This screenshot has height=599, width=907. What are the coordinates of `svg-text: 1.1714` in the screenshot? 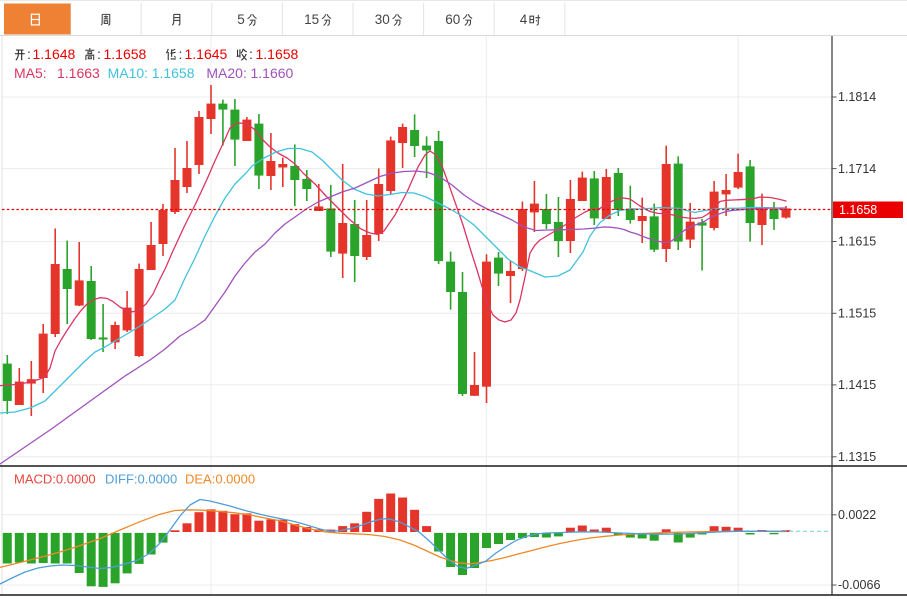 It's located at (857, 169).